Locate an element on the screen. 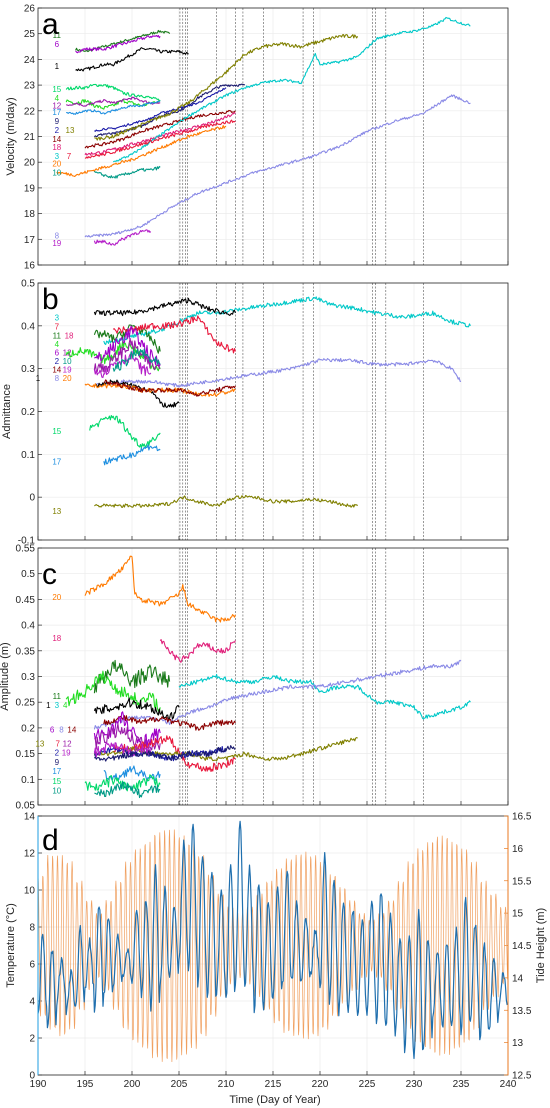 The height and width of the screenshot is (1108, 550). x-tick-label: 235 is located at coordinates (461, 1084).